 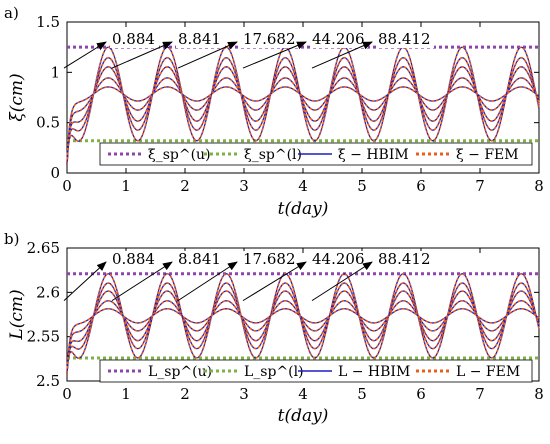 I want to click on legend: L_sp^(u) L_sp^(l) L − HBIM L − FEM, so click(x=316, y=371).